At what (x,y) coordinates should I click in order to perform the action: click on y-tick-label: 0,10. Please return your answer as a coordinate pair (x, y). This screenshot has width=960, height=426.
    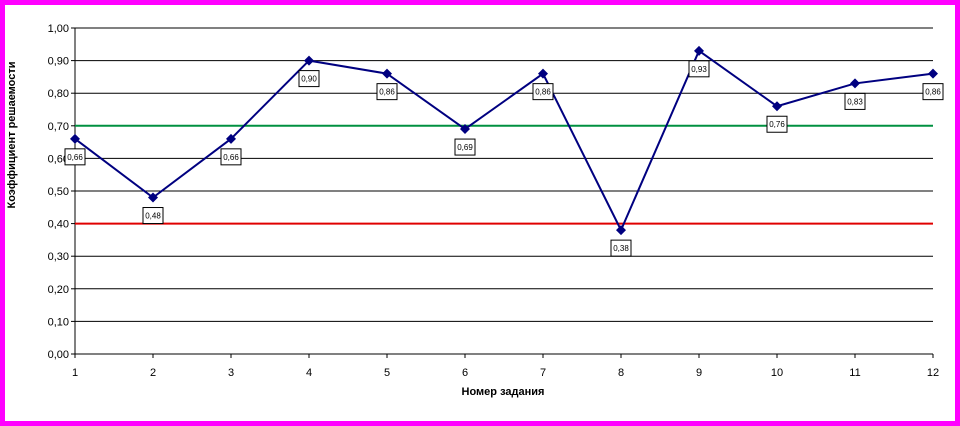
    Looking at the image, I should click on (58, 322).